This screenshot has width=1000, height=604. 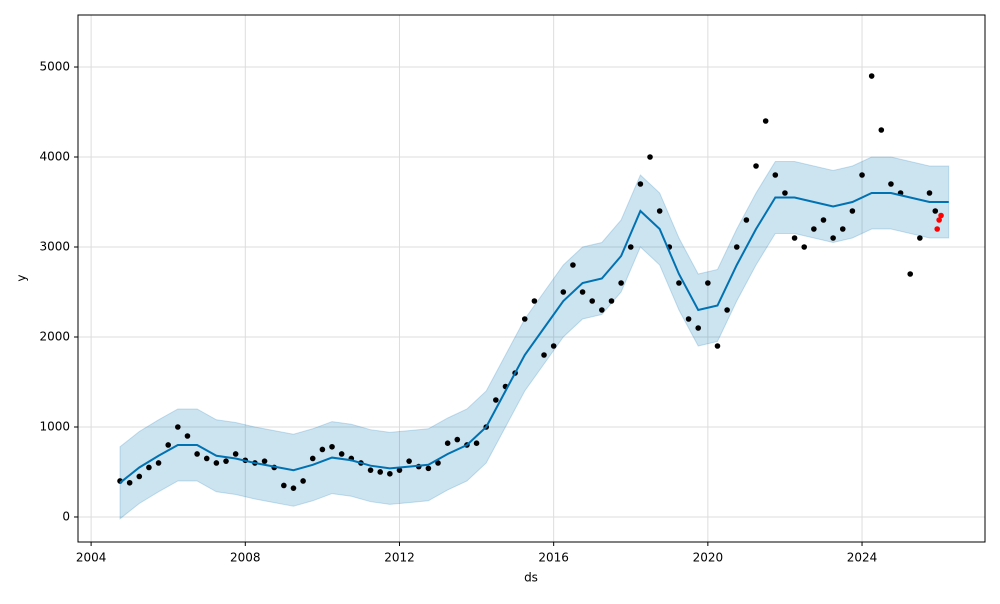 I want to click on x-tick-label: 2008, so click(x=245, y=558).